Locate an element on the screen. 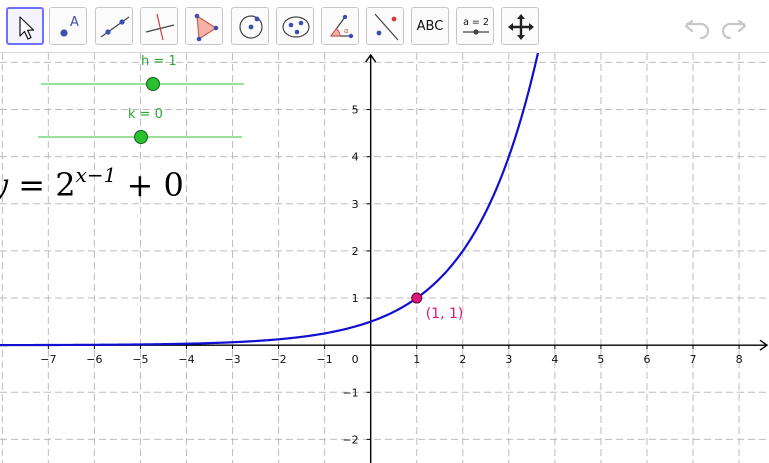  point-icon: A is located at coordinates (69, 26).